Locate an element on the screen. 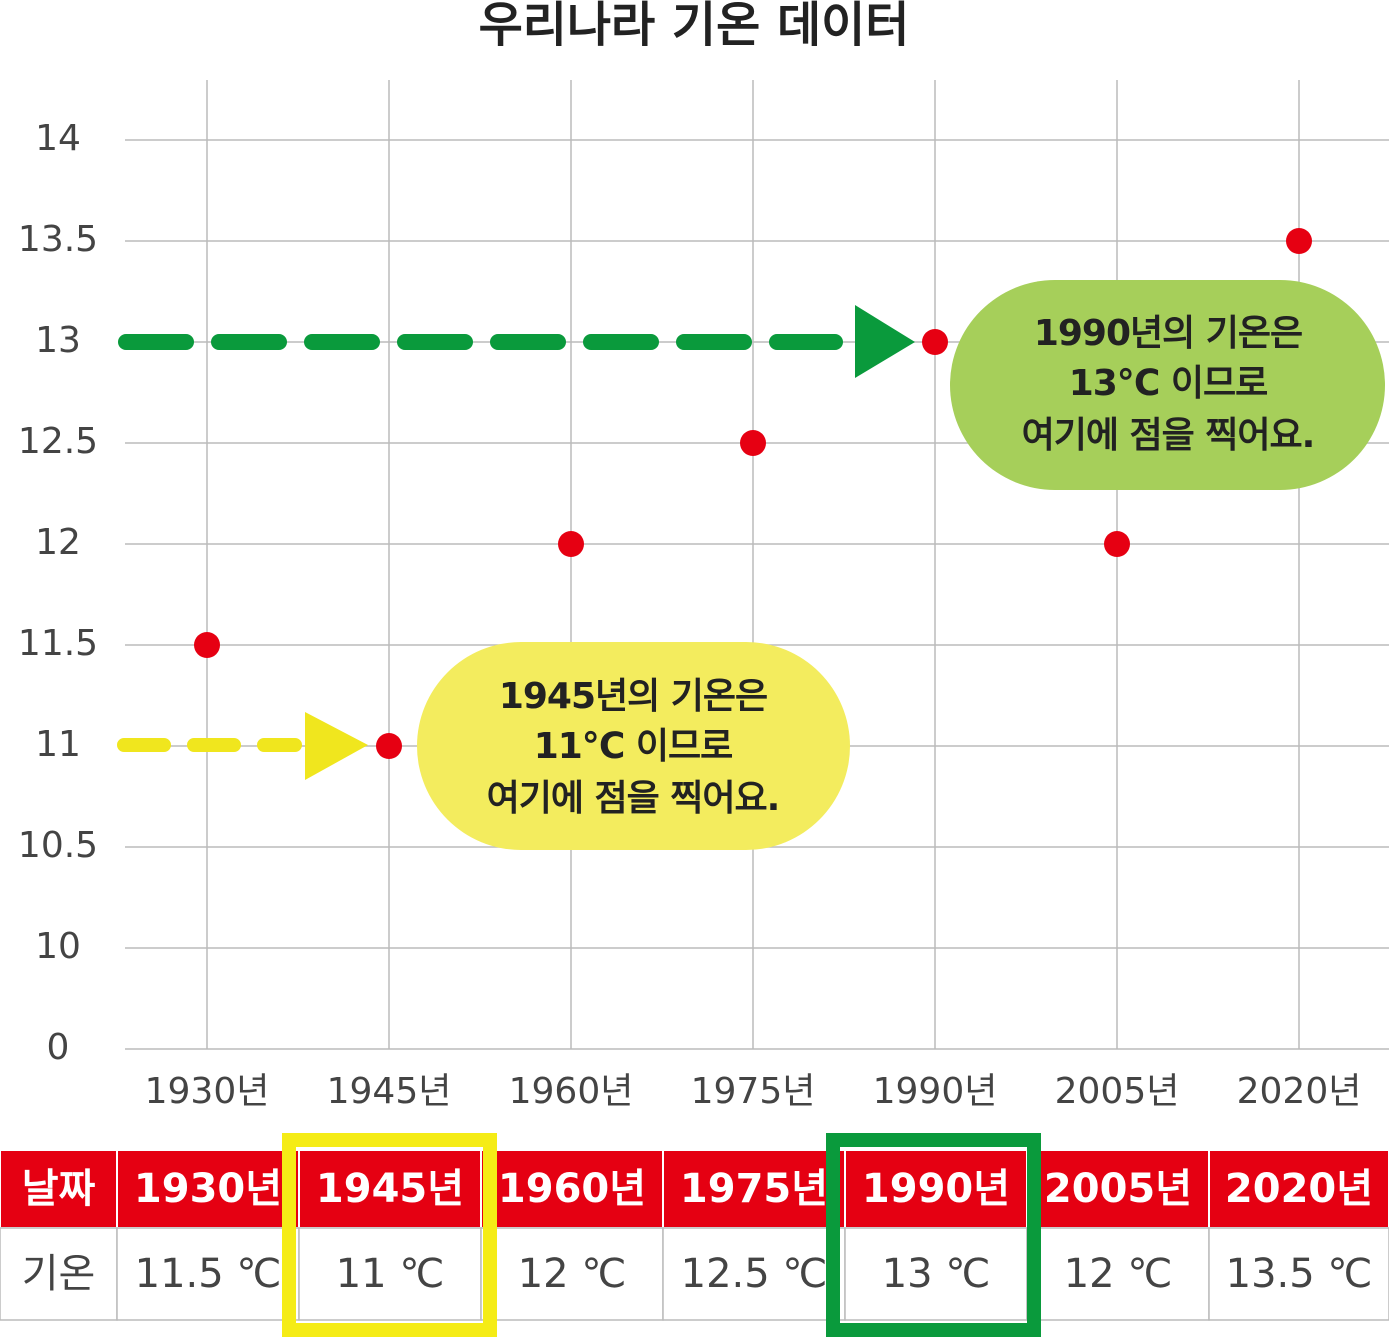 The width and height of the screenshot is (1389, 1340). callout-text: 1990년의 기온은 is located at coordinates (1168, 333).